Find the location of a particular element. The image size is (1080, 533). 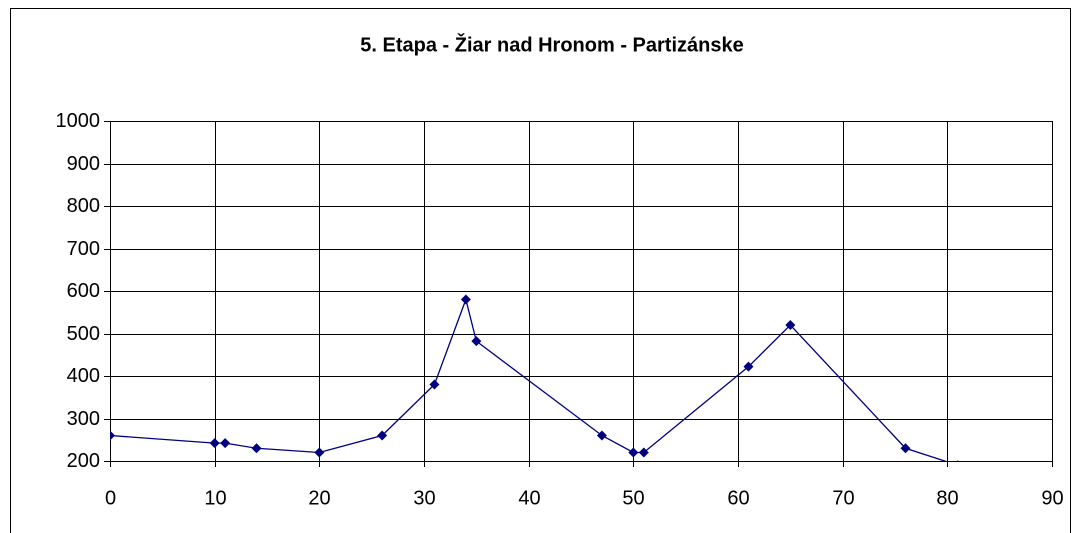

y-tick-label: 800 is located at coordinates (83, 206).